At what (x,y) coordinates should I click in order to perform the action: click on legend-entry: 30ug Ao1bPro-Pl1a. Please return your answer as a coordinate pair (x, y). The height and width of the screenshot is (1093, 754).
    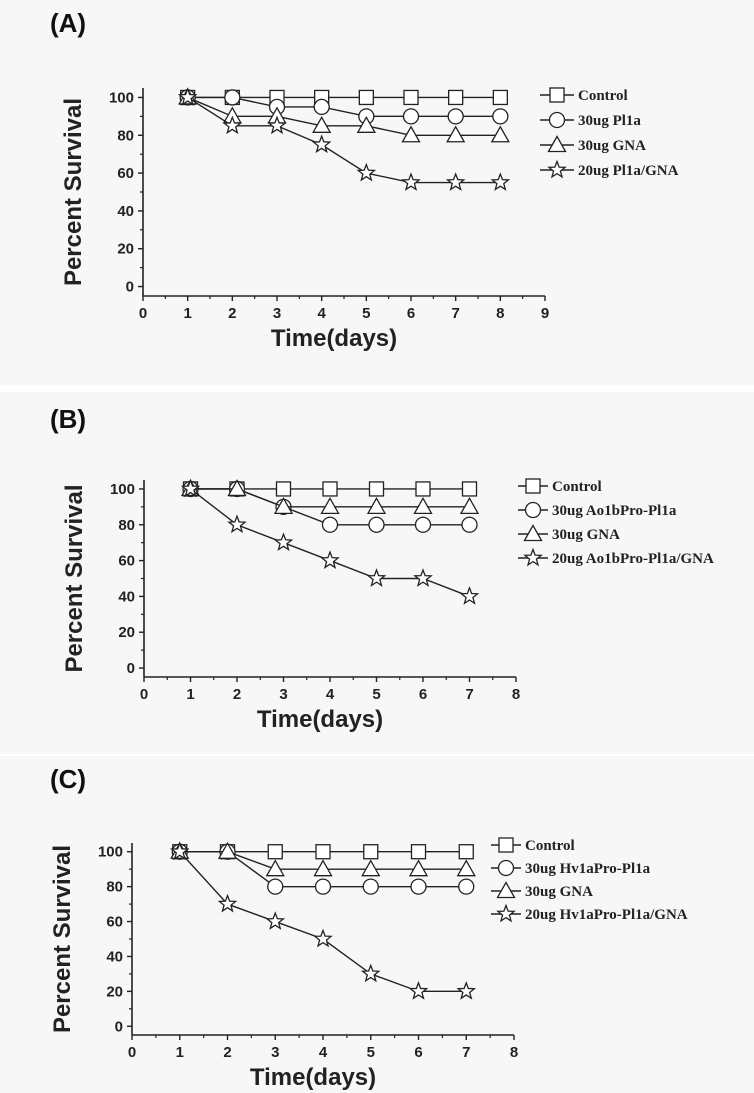
    Looking at the image, I should click on (597, 510).